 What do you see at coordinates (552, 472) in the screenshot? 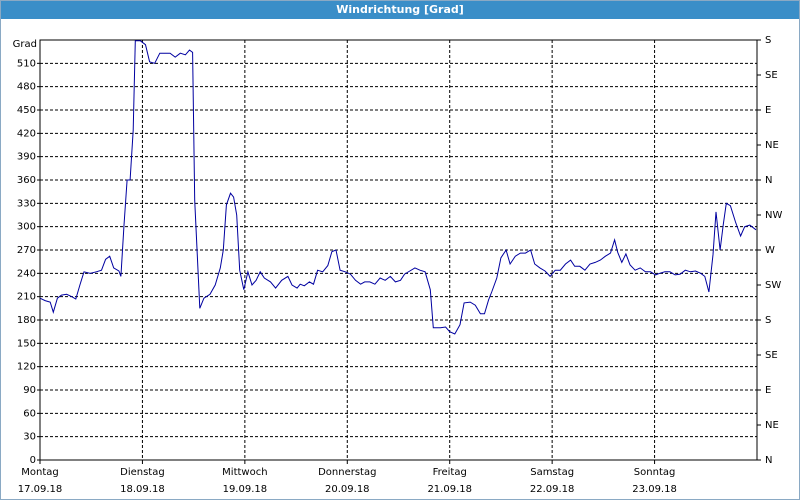
I see `x-tick-label: Samstag` at bounding box center [552, 472].